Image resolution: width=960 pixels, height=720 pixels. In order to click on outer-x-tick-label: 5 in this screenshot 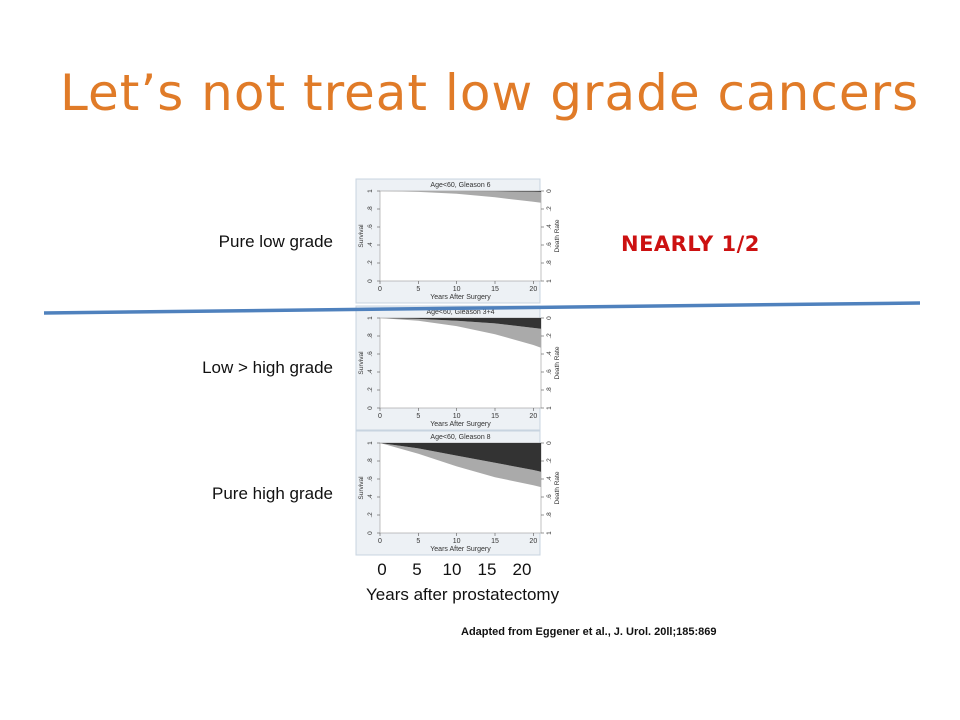, I will do `click(417, 569)`.